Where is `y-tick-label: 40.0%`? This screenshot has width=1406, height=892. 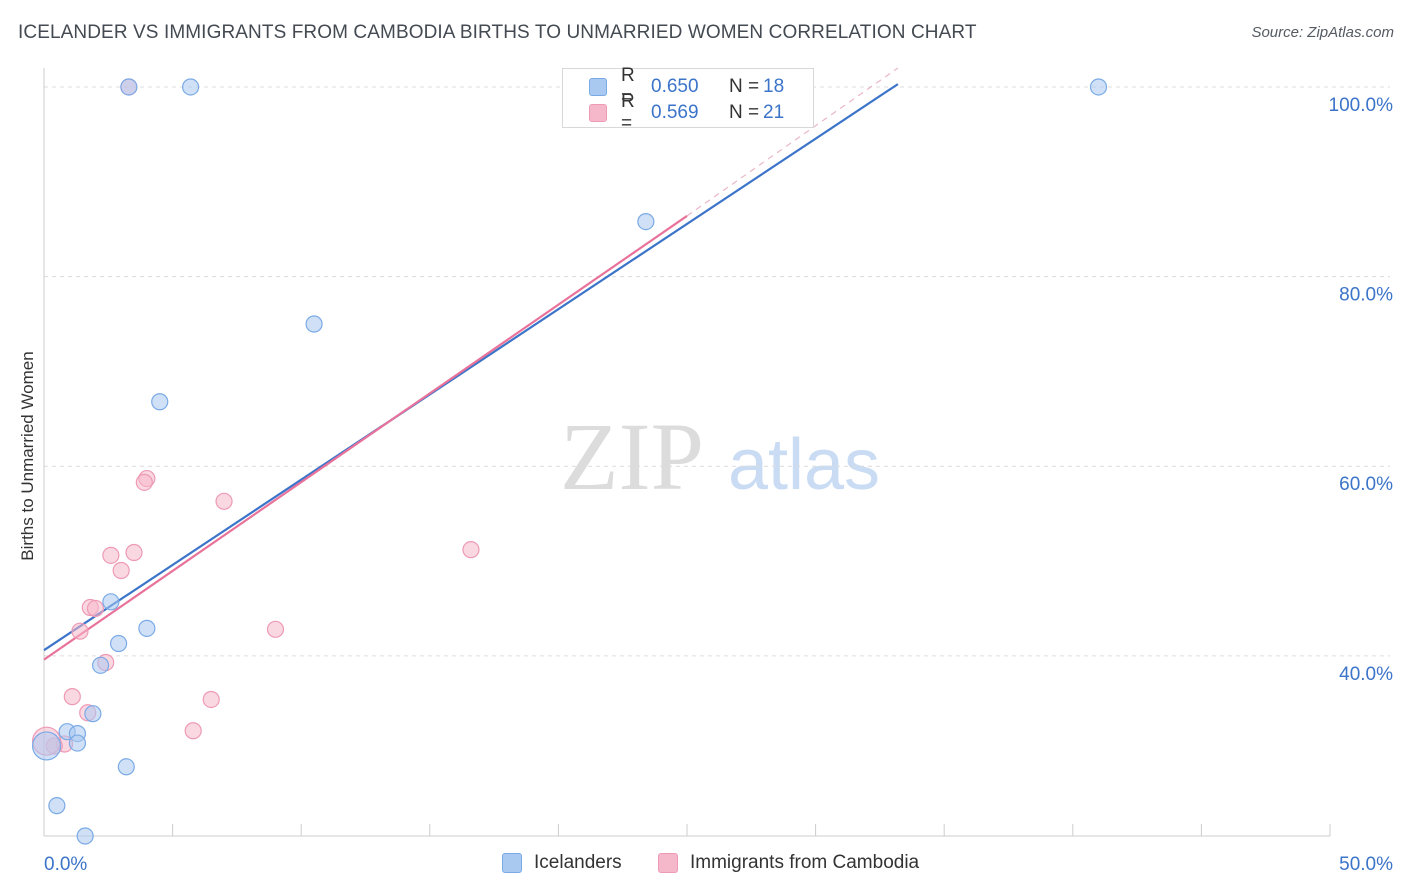 y-tick-label: 40.0% is located at coordinates (1366, 674).